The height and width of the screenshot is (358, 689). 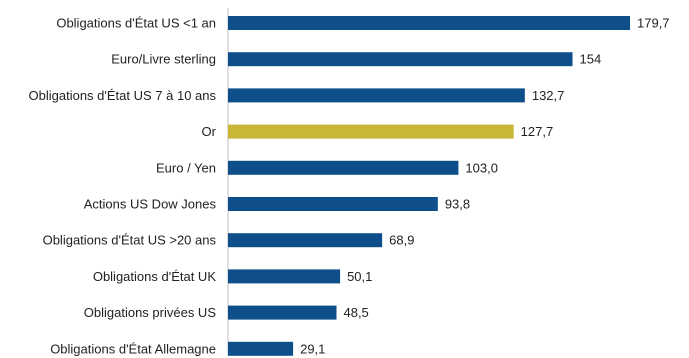 What do you see at coordinates (136, 23) in the screenshot?
I see `category-label-0: Obligations d'État US <1 an` at bounding box center [136, 23].